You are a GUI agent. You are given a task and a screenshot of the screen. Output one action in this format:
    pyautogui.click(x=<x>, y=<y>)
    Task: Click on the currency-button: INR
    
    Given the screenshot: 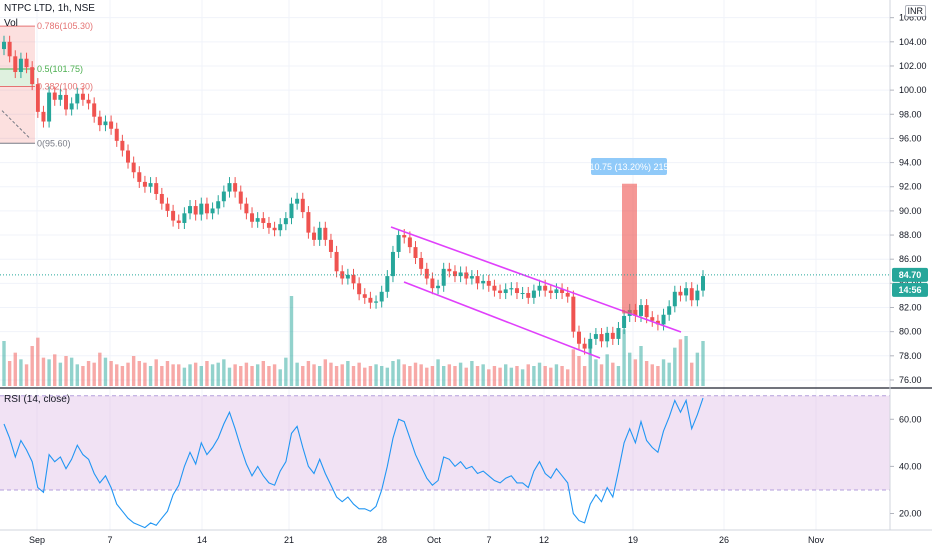 What is the action you would take?
    pyautogui.click(x=915, y=11)
    